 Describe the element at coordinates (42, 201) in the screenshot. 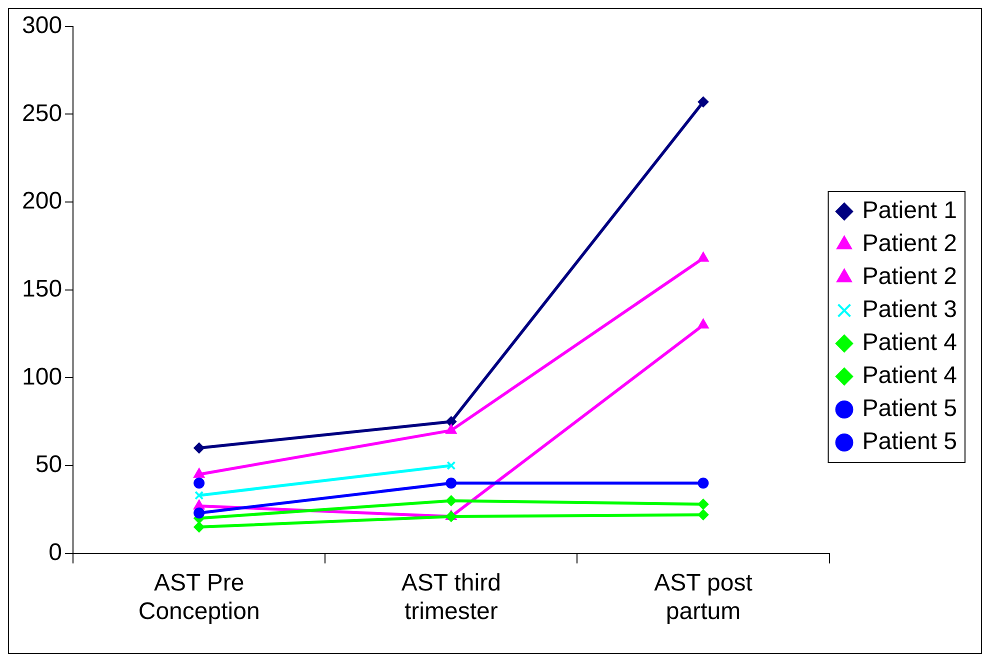

I see `y-tick-label: 200` at that location.